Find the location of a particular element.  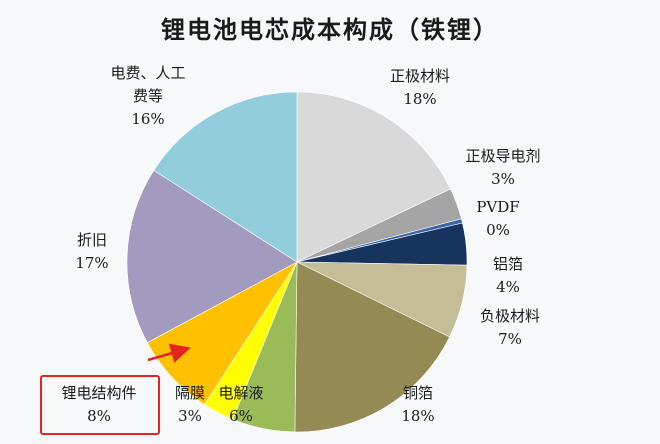

highlight-box is located at coordinates (100, 405).